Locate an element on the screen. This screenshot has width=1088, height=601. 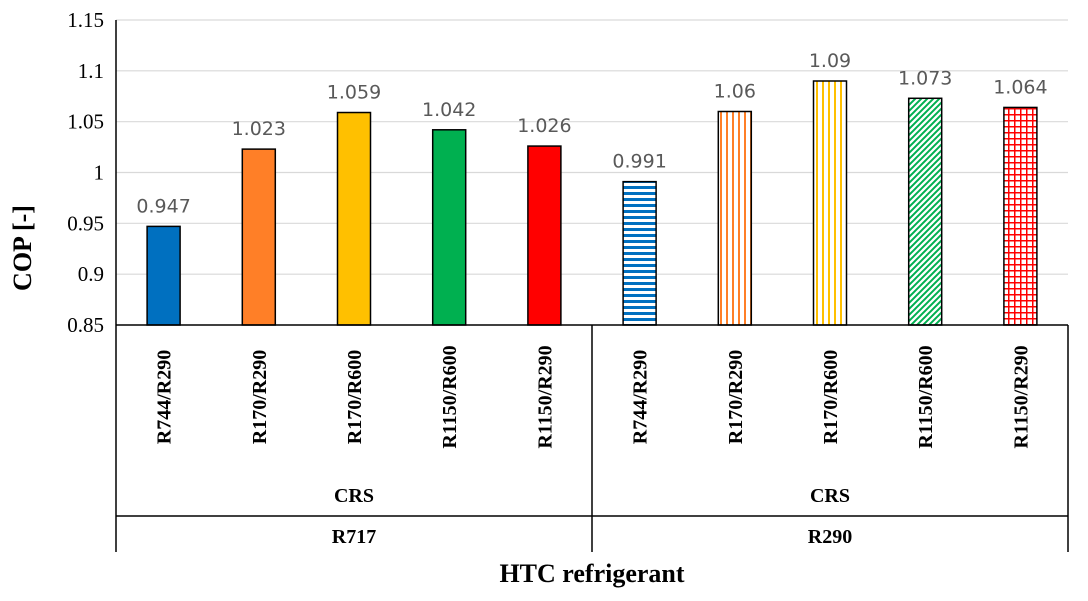
y-axis-title: COP [-] is located at coordinates (22, 248).